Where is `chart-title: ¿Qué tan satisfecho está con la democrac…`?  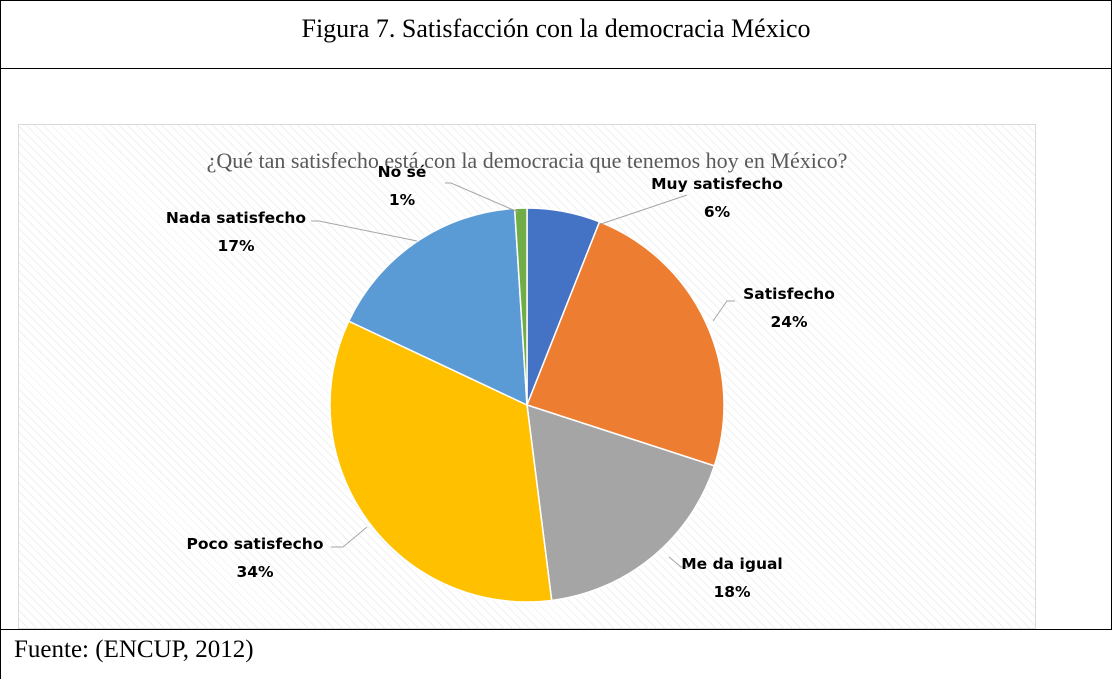
chart-title: ¿Qué tan satisfecho está con la democrac… is located at coordinates (527, 160).